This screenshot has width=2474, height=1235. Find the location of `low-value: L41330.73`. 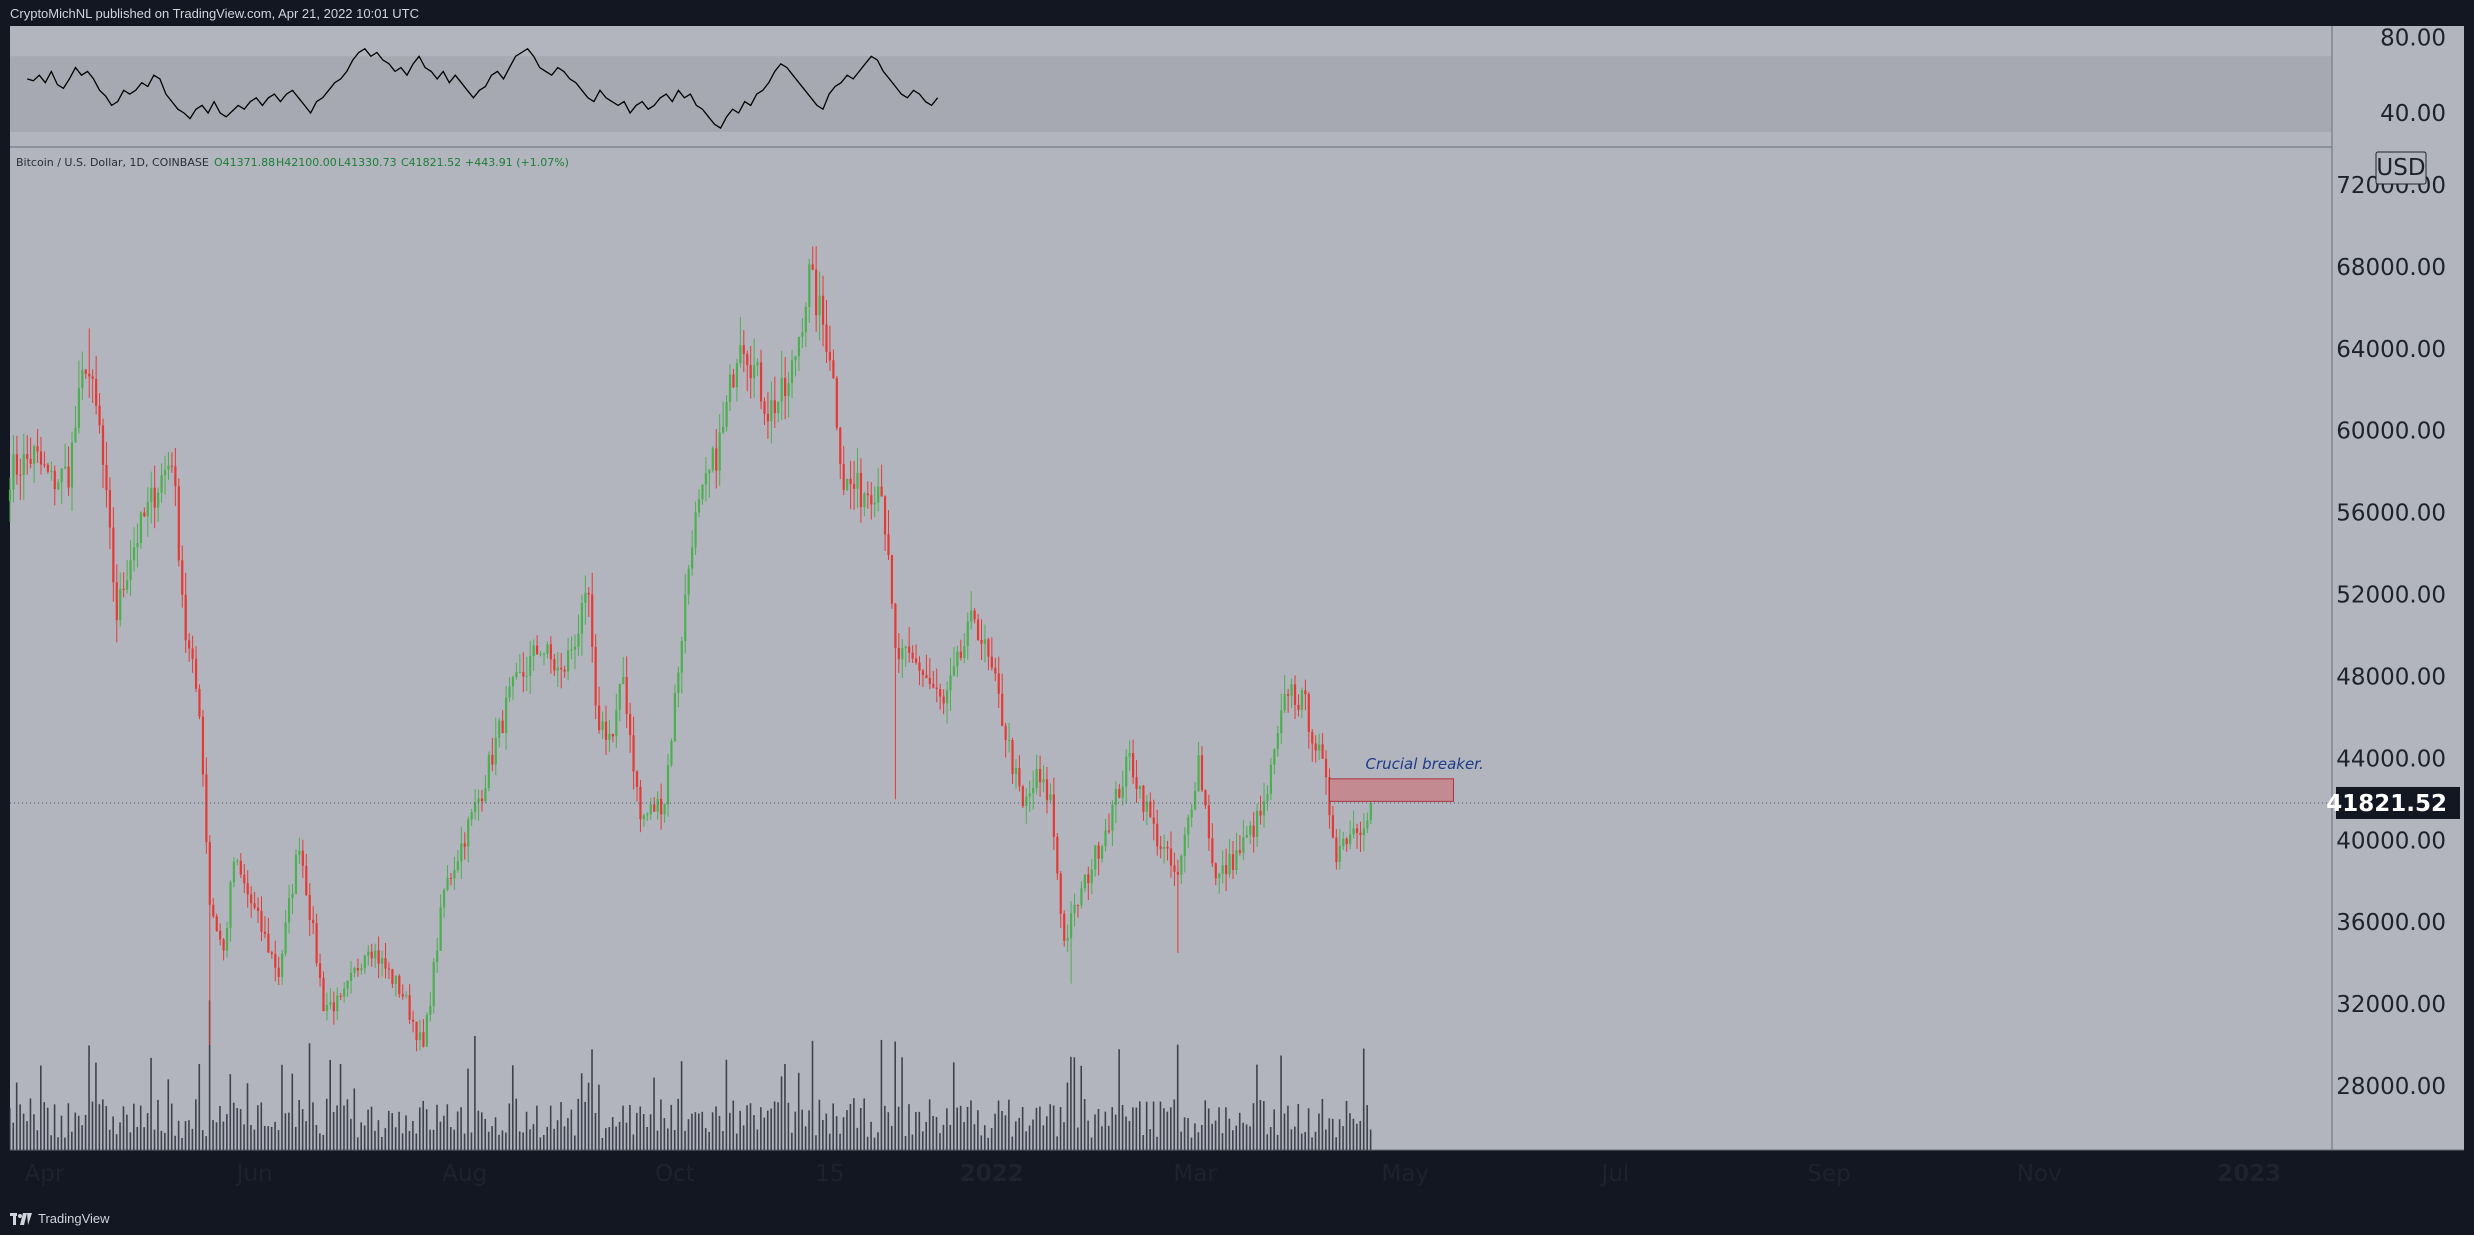

low-value: L41330.73 is located at coordinates (367, 162).